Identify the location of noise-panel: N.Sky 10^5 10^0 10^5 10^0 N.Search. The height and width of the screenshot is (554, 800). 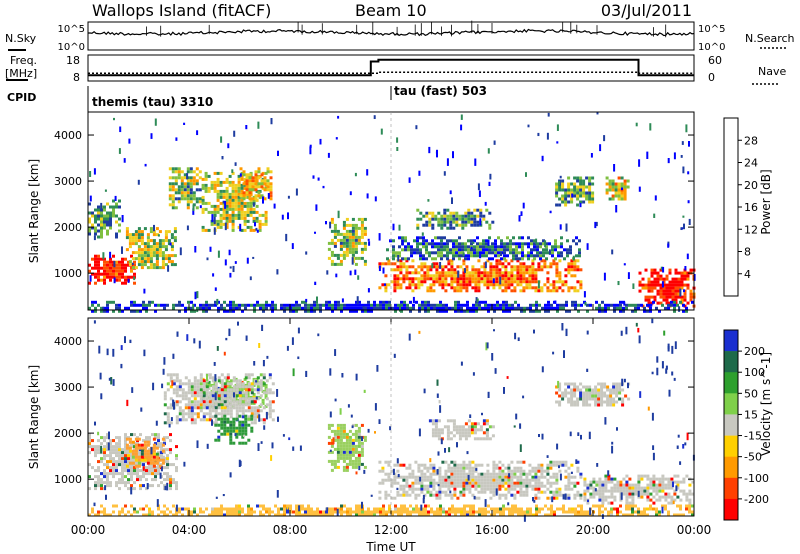
(400, 36).